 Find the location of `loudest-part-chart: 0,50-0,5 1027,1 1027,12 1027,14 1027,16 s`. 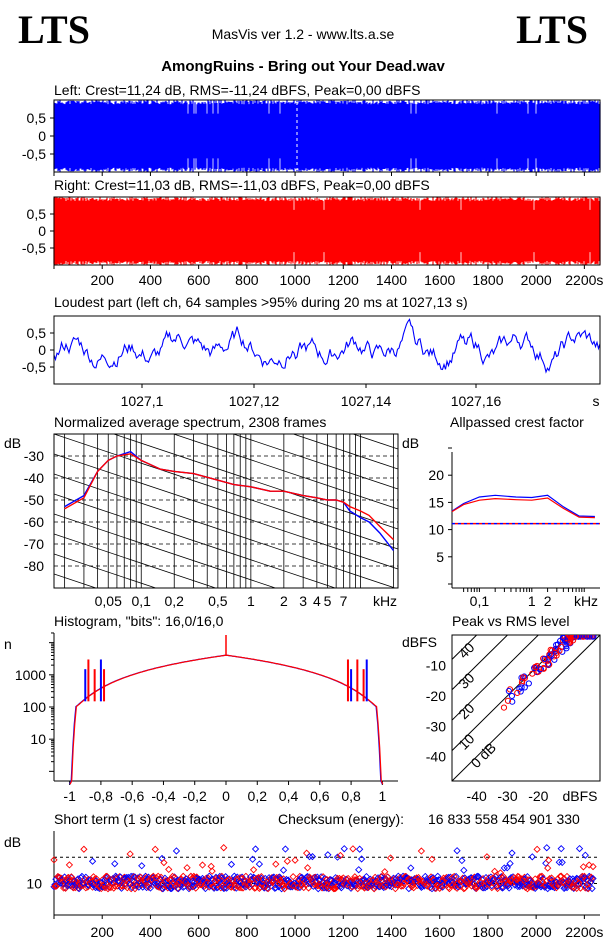

loudest-part-chart: 0,50-0,5 1027,1 1027,12 1027,14 1027,16 s is located at coordinates (311, 362).